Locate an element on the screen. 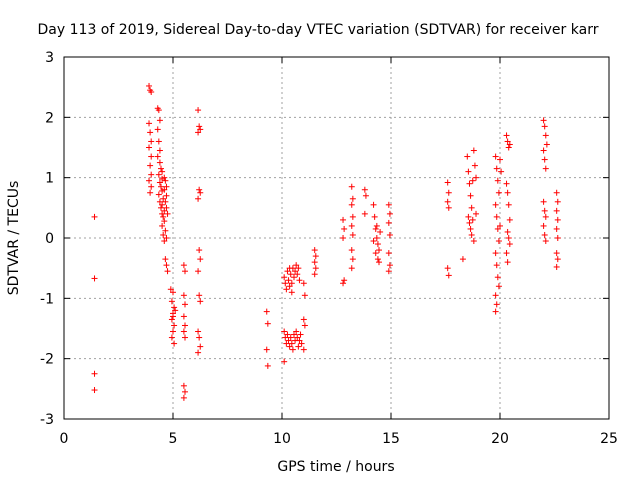 This screenshot has height=480, width=640. y-tick-label: 3 is located at coordinates (49, 58).